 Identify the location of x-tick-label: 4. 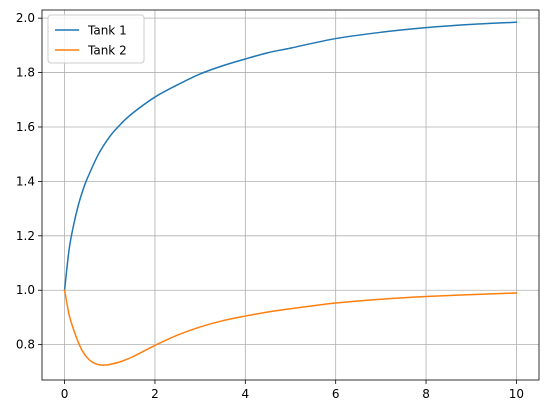
(245, 394).